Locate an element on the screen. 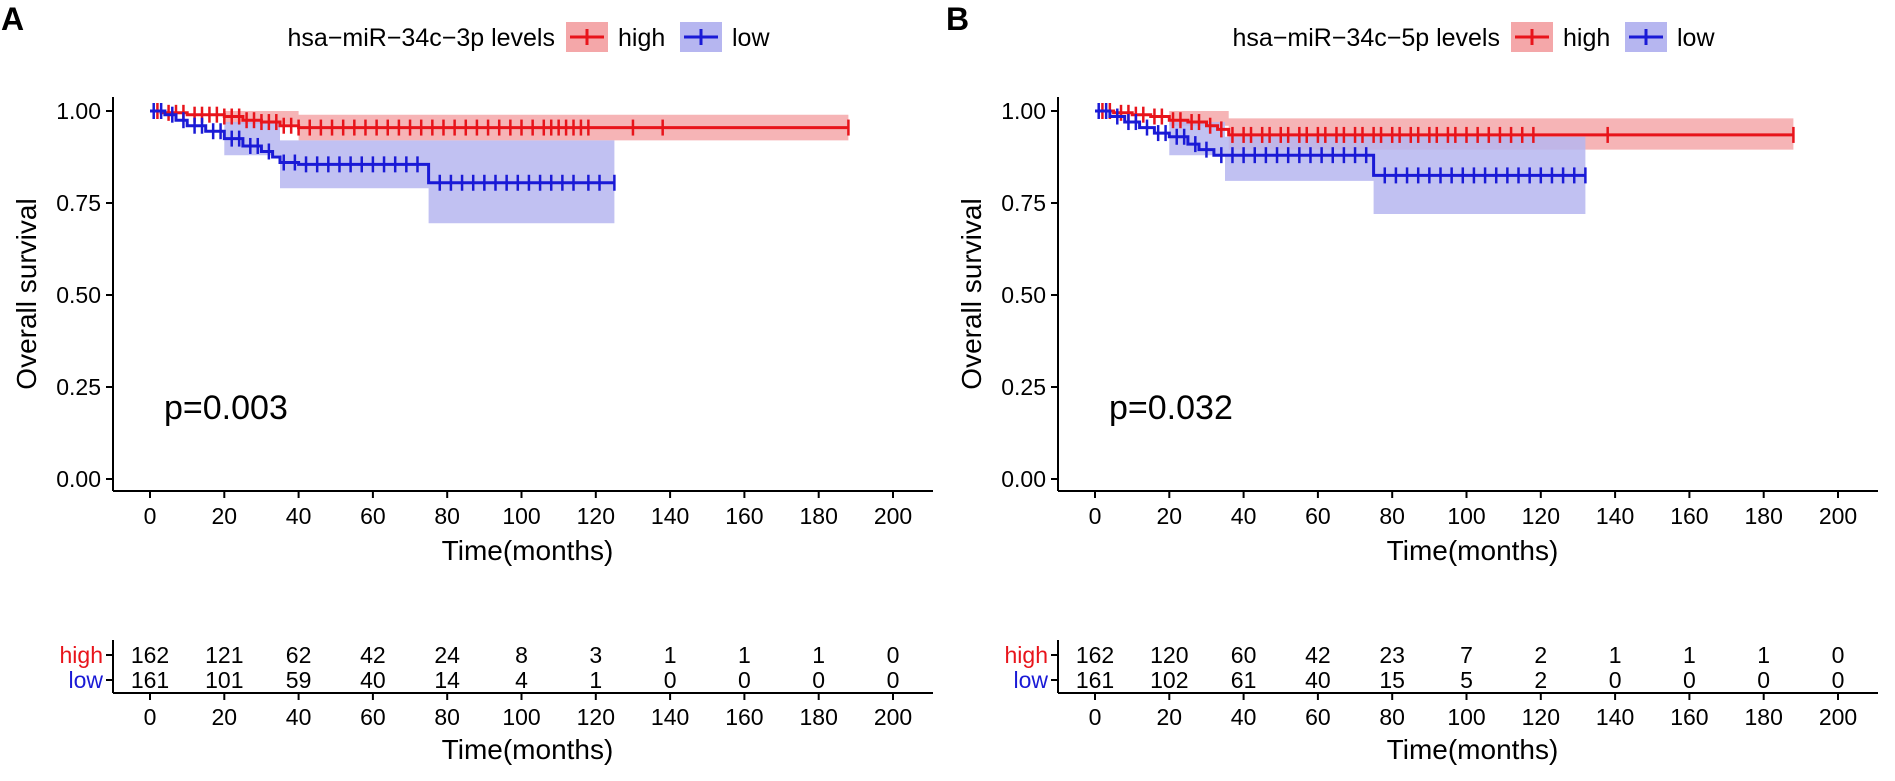  risk-table-cell: 121 is located at coordinates (224, 655).